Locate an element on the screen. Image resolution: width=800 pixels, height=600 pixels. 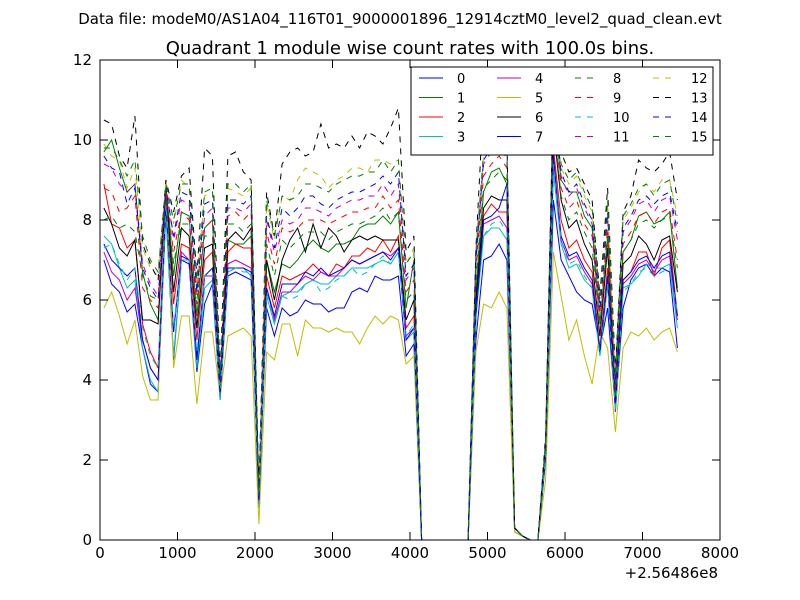
x-tick-label: 7000 is located at coordinates (642, 553).